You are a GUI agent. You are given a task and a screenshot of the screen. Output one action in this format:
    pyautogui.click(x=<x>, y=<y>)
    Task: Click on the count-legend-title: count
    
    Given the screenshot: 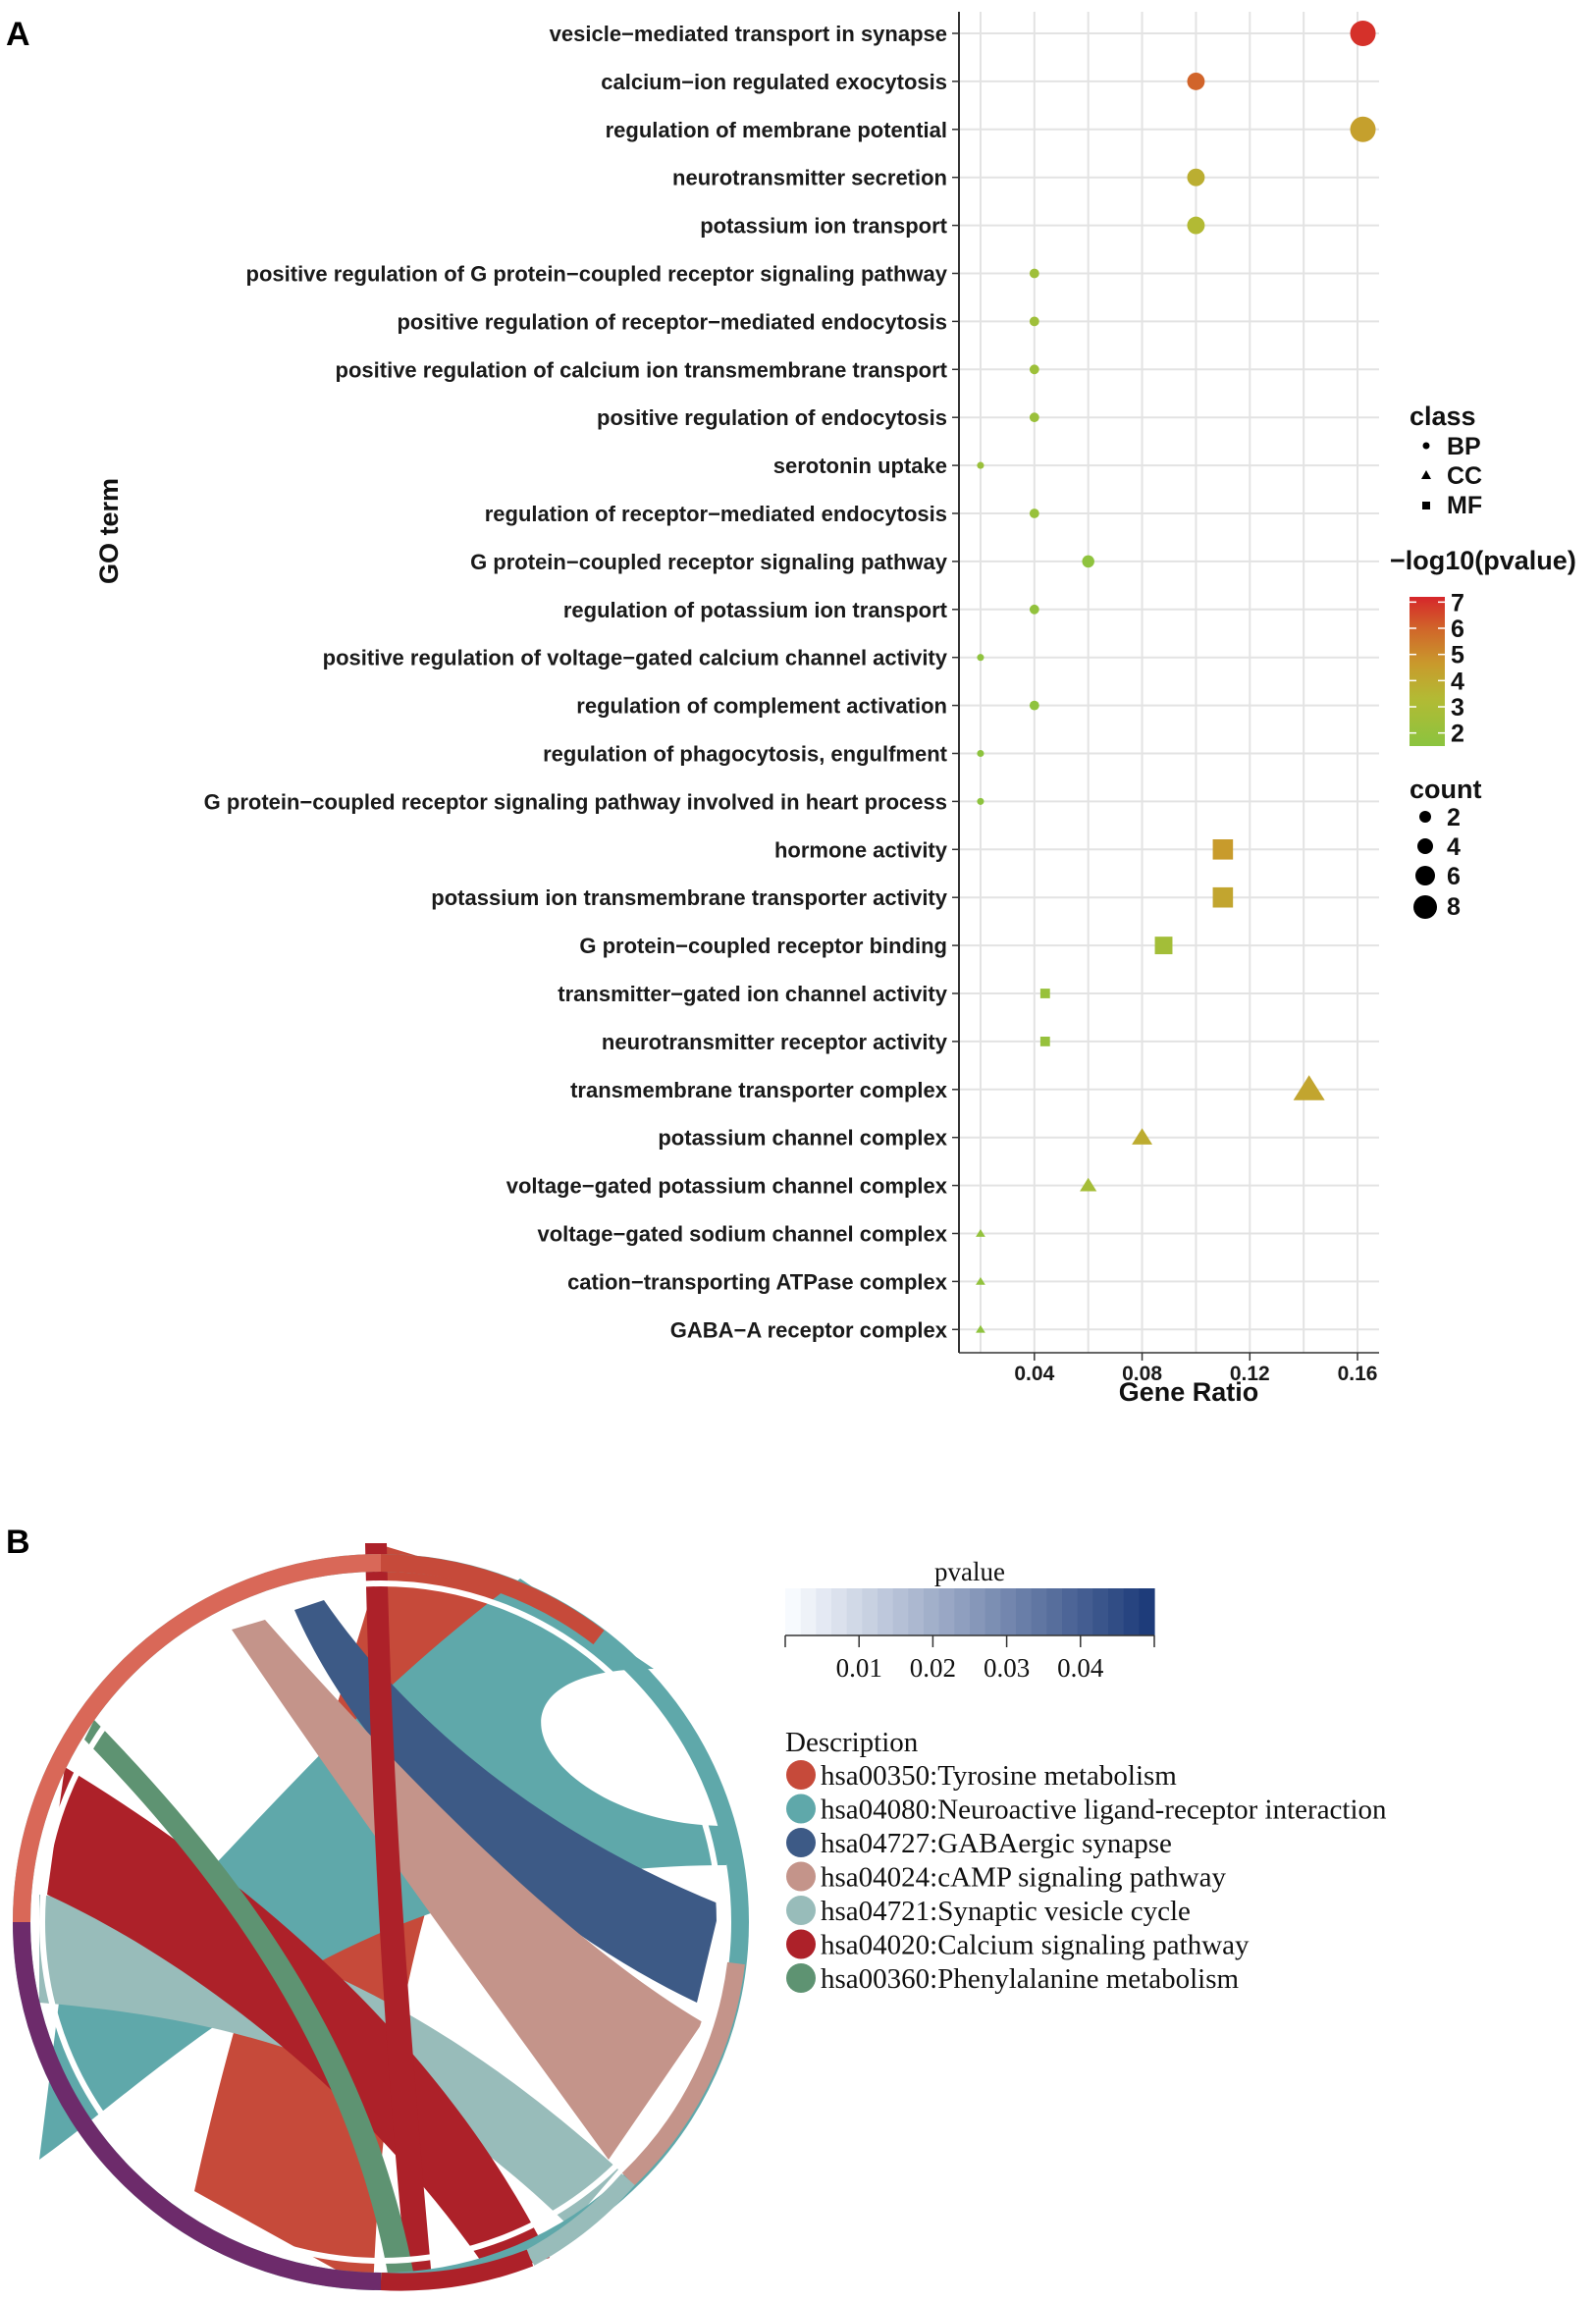 What is the action you would take?
    pyautogui.click(x=1446, y=789)
    